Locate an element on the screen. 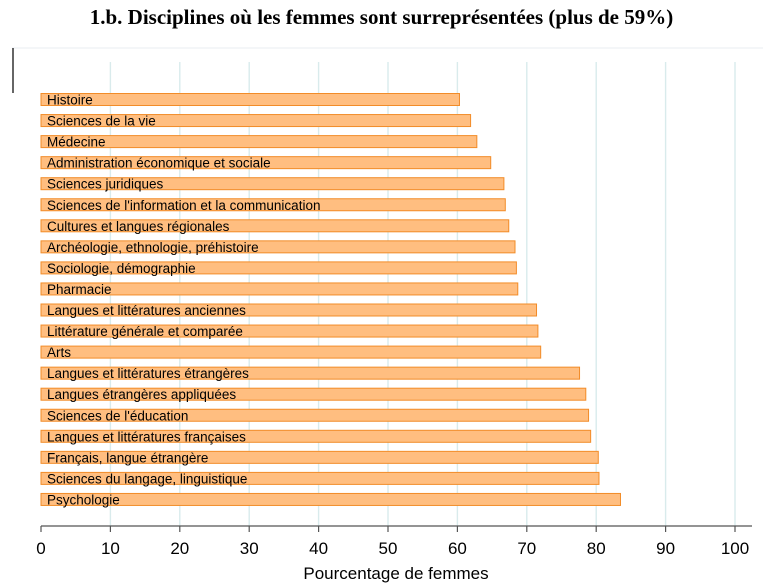 Image resolution: width=763 pixels, height=586 pixels. bar-label: Administration économique et sociale is located at coordinates (159, 163).